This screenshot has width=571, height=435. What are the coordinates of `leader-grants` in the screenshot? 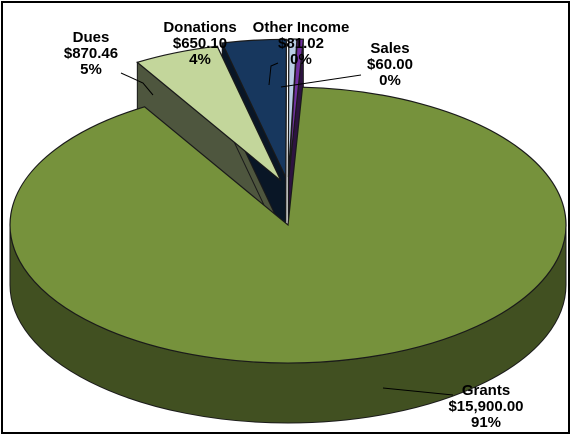 It's located at (418, 391).